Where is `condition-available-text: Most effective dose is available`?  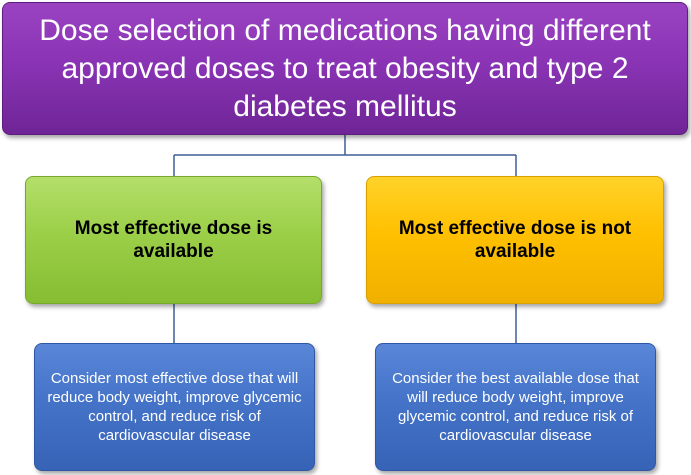 condition-available-text: Most effective dose is available is located at coordinates (173, 240).